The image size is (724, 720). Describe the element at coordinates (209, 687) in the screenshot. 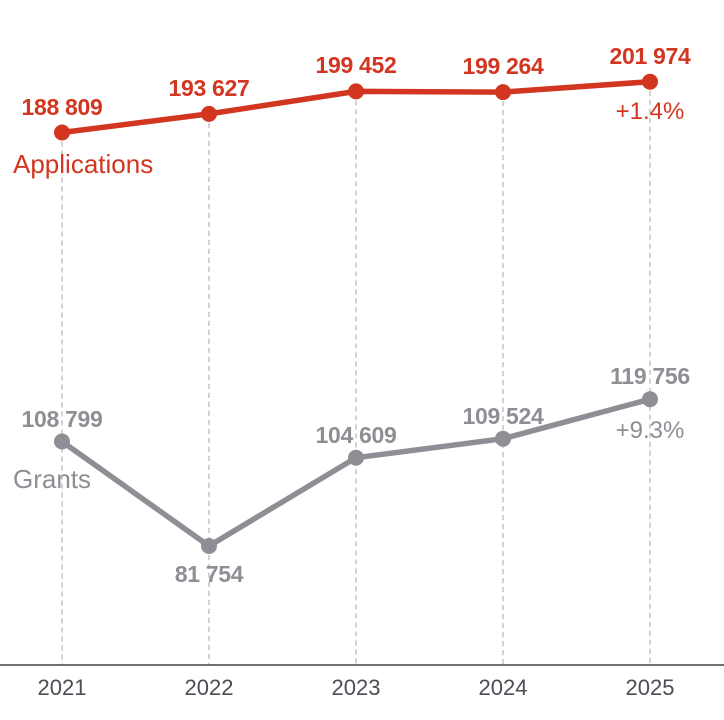

I see `x-tick-2022: 2022` at that location.